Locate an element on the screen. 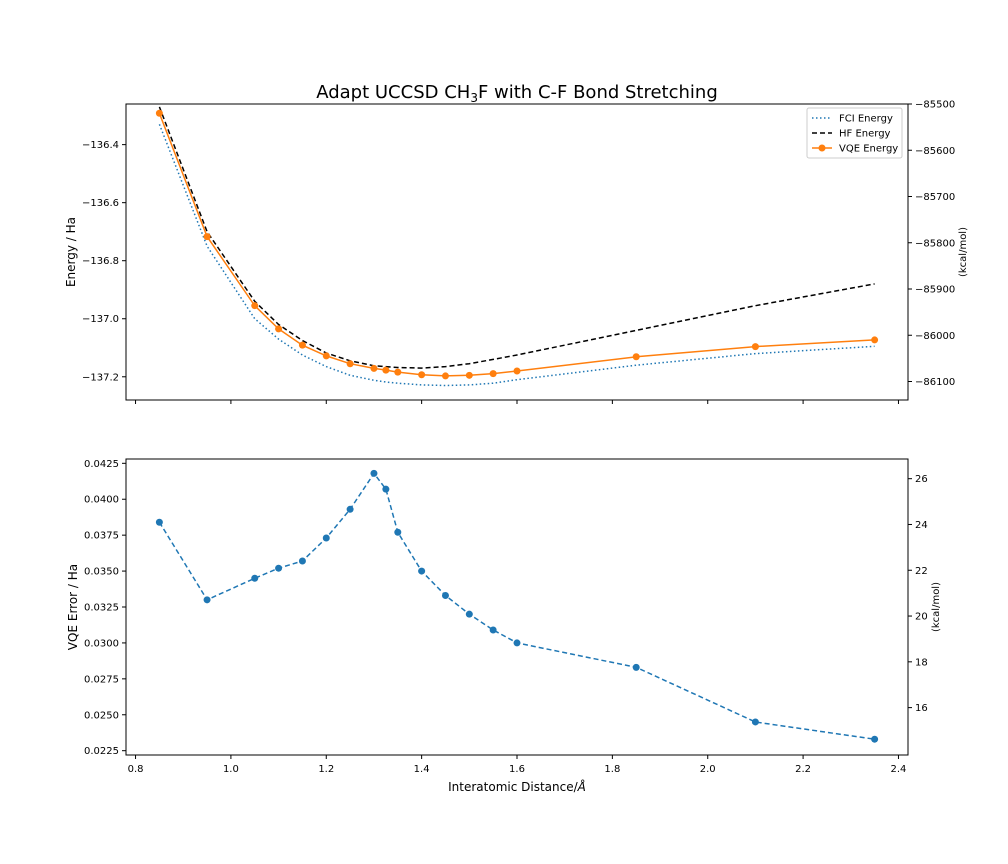  y-tick-label: −136.6 is located at coordinates (100, 203).